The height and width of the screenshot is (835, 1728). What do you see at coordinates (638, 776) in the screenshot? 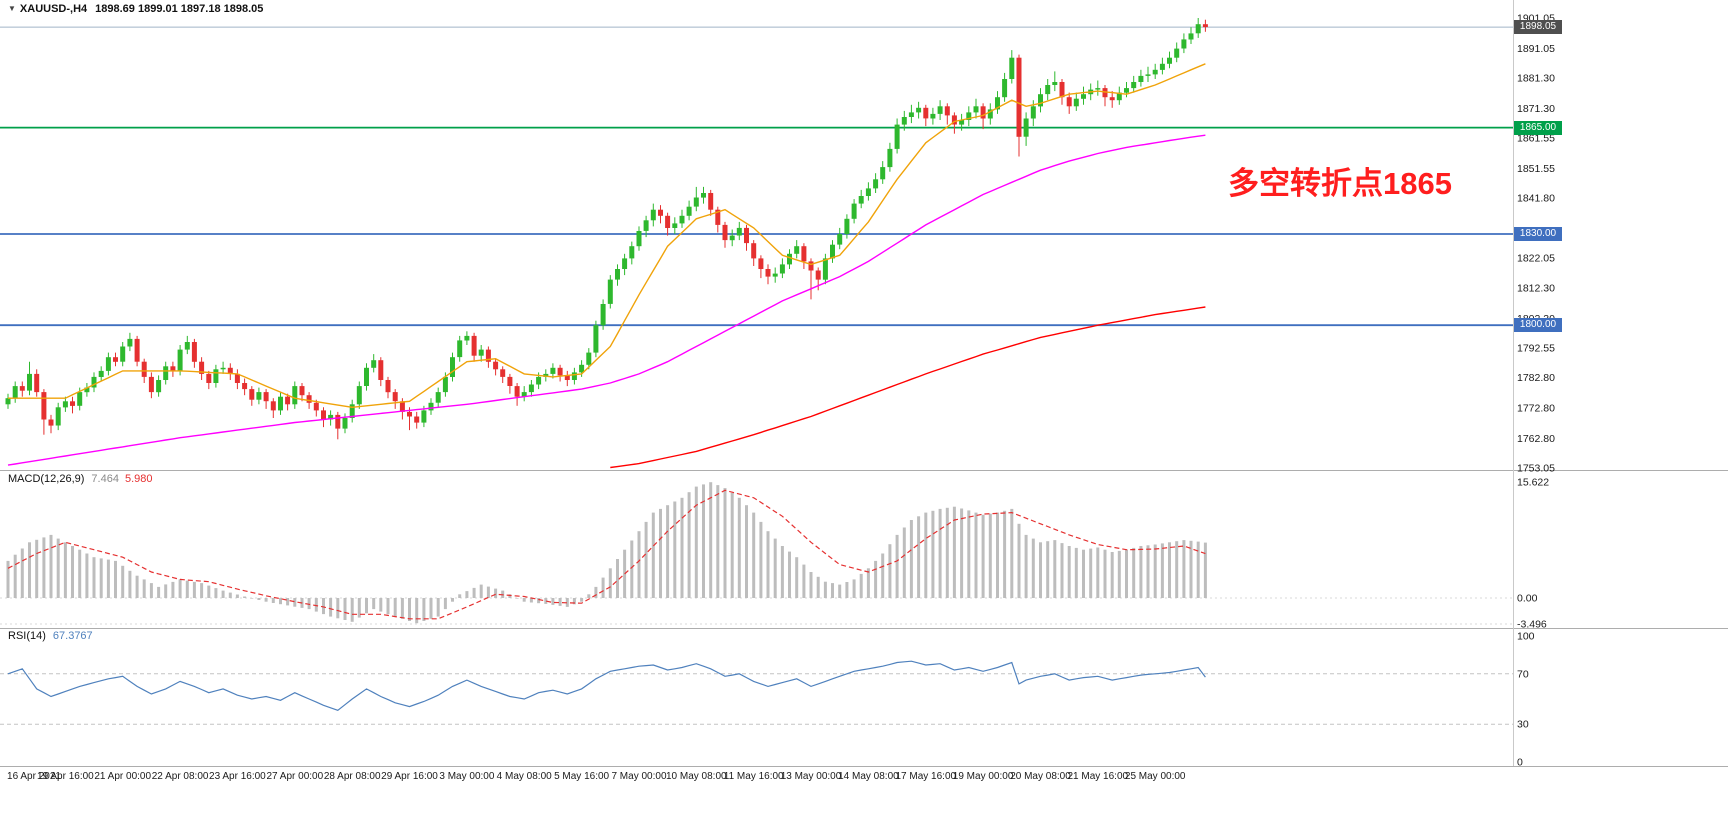
I see `date-label: 7 May 00:00` at bounding box center [638, 776].